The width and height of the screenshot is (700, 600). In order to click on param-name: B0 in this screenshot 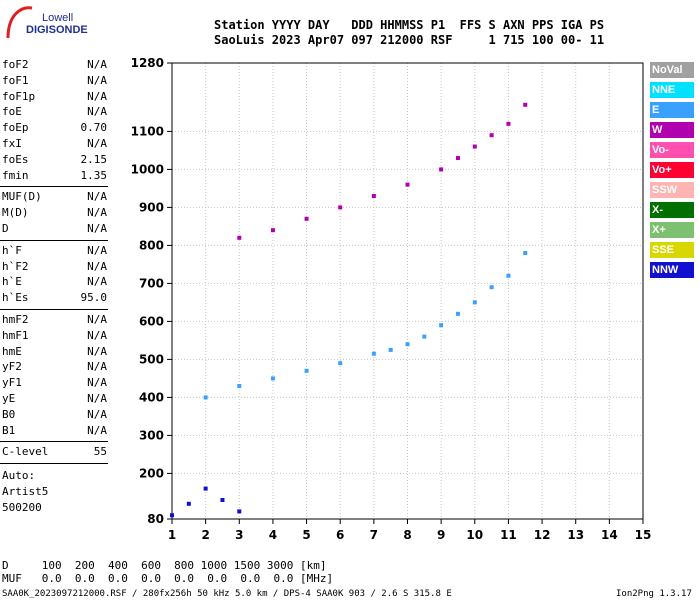, I will do `click(9, 414)`.